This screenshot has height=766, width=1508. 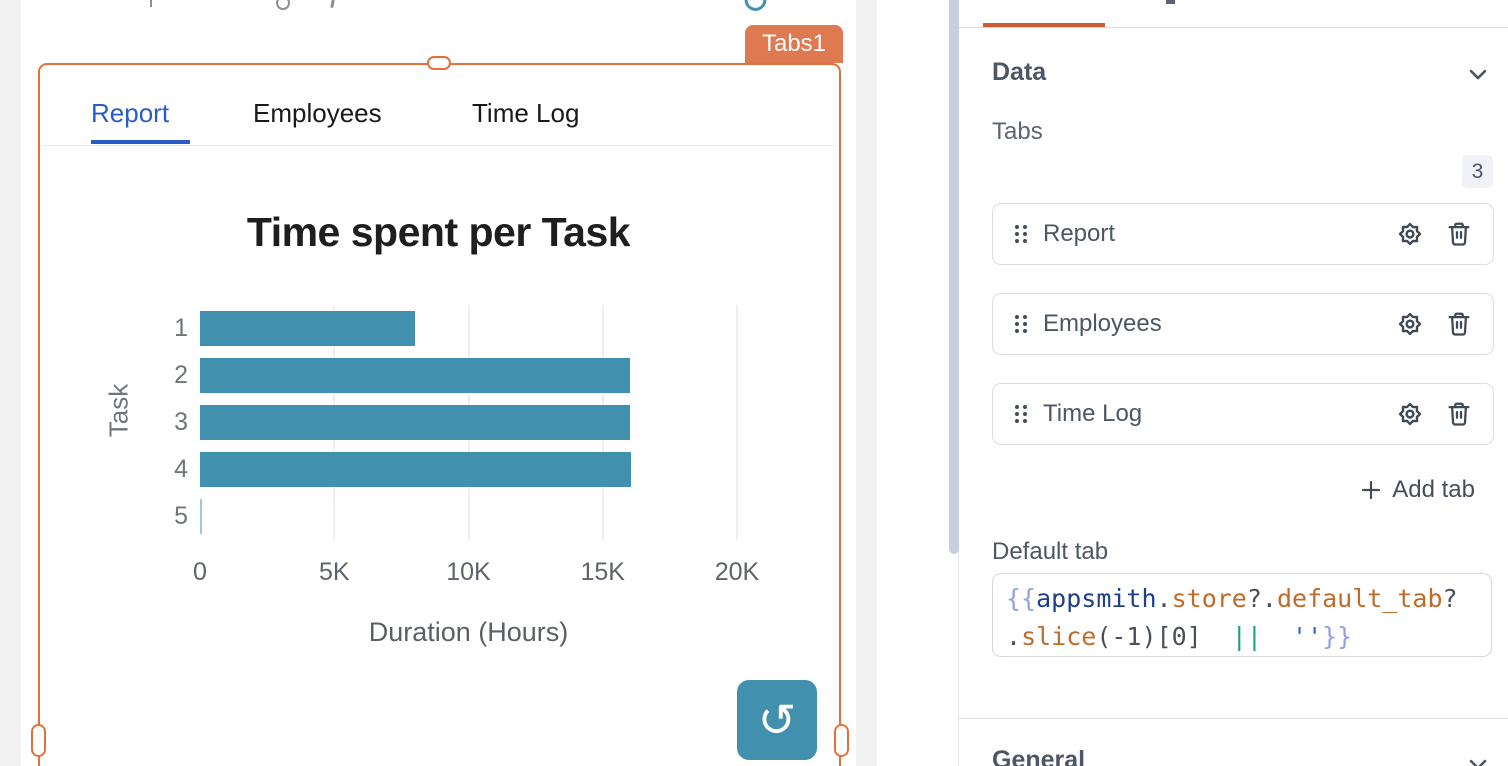 What do you see at coordinates (1433, 489) in the screenshot?
I see `add-tab-label: Add tab` at bounding box center [1433, 489].